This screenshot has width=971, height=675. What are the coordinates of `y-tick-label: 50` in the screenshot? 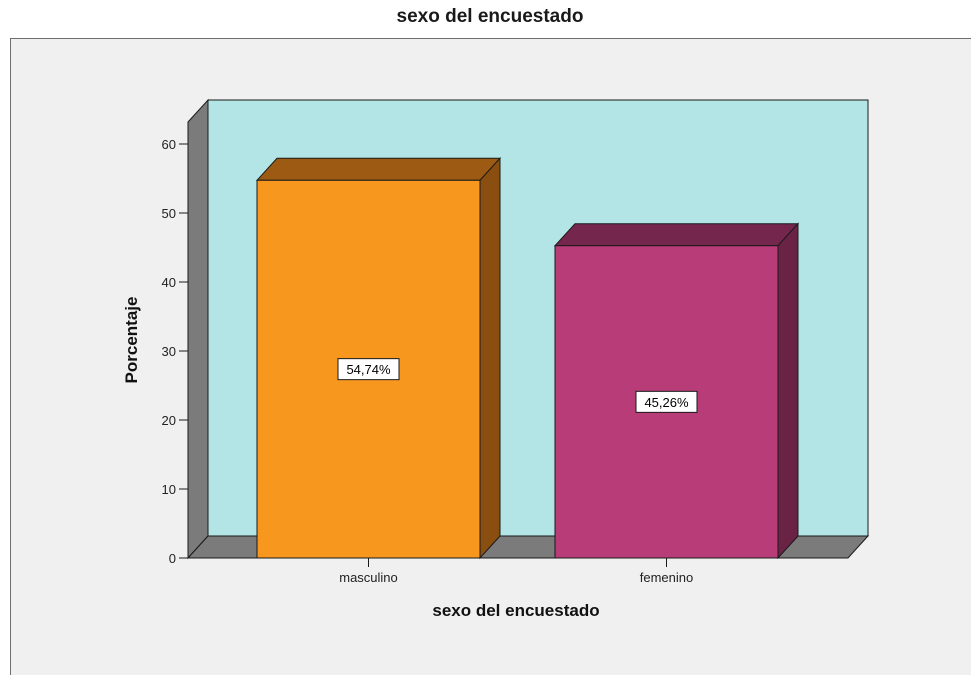 It's located at (169, 213).